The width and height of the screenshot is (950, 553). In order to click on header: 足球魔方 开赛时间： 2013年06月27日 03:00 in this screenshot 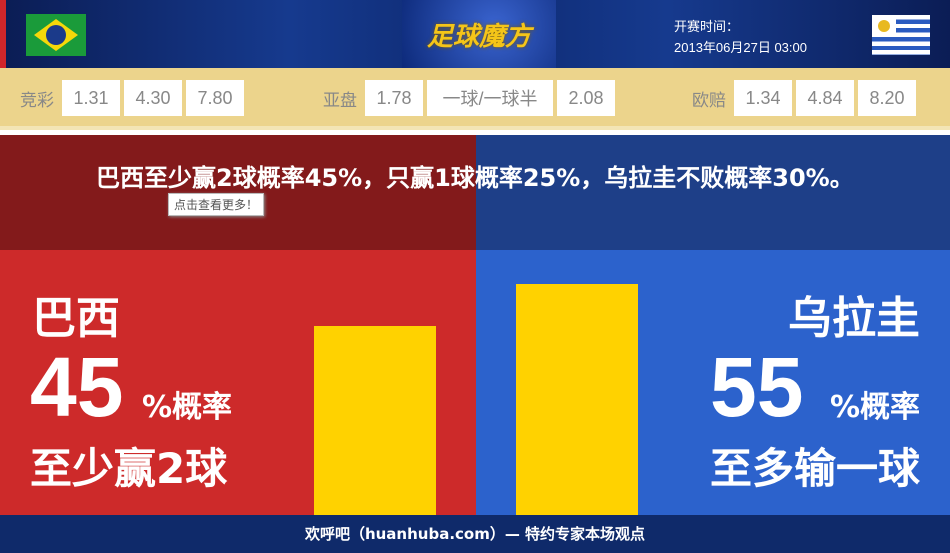, I will do `click(475, 34)`.